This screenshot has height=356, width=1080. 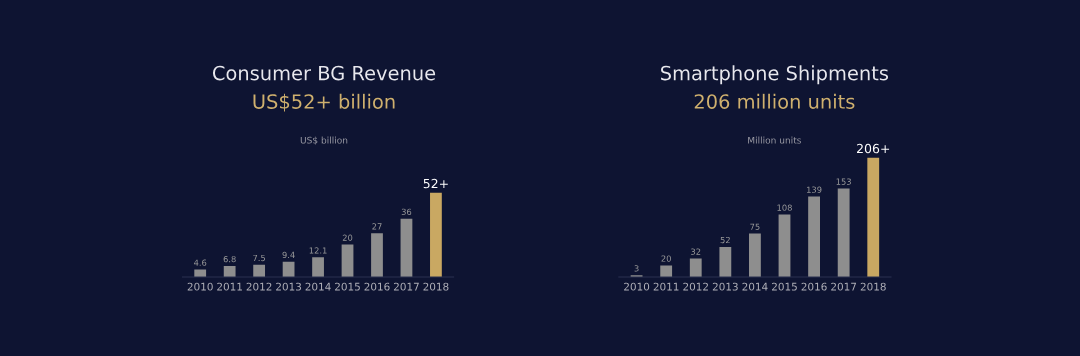 I want to click on chart-subtitle: US$52+ billion, so click(x=324, y=102).